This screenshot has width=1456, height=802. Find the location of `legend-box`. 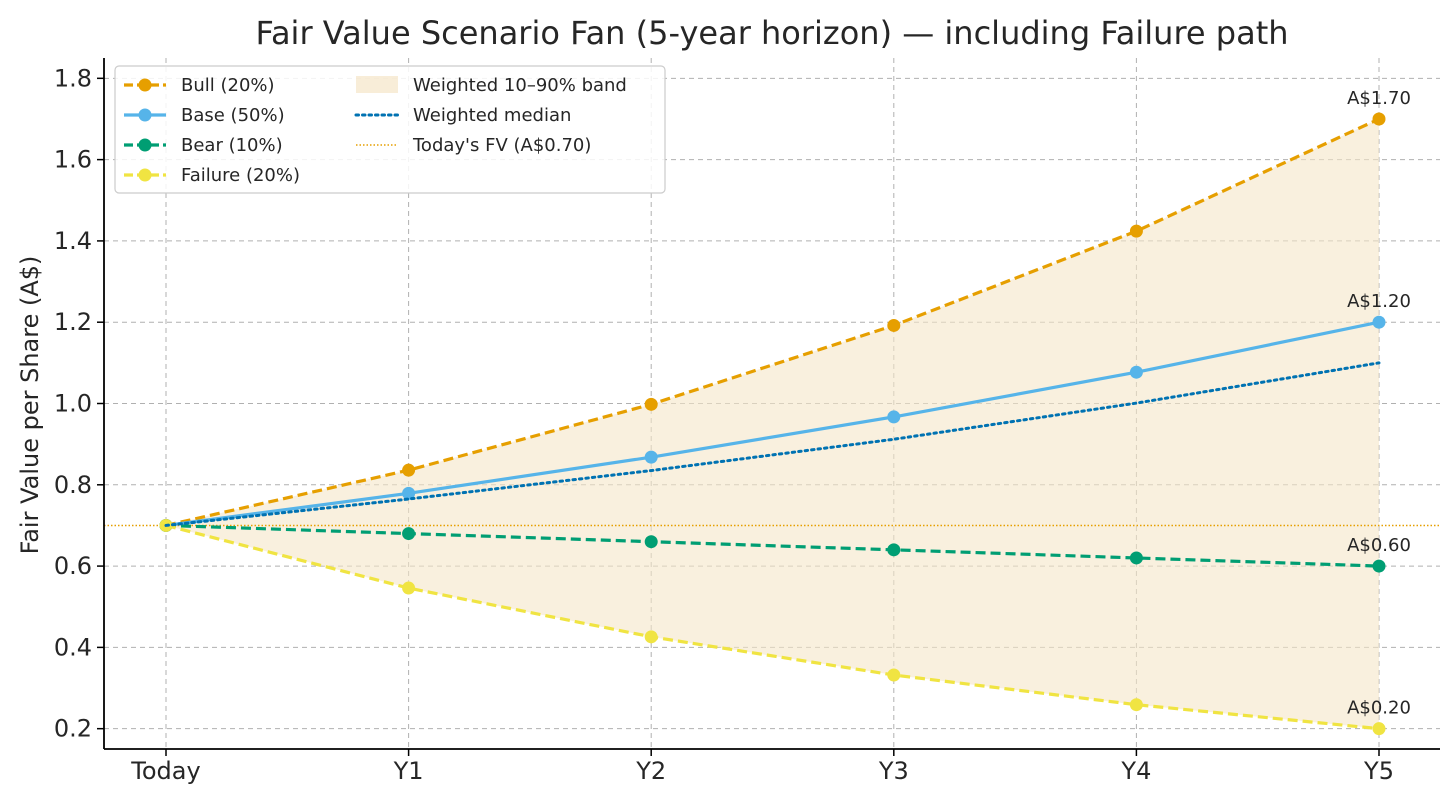

legend-box is located at coordinates (390, 129).